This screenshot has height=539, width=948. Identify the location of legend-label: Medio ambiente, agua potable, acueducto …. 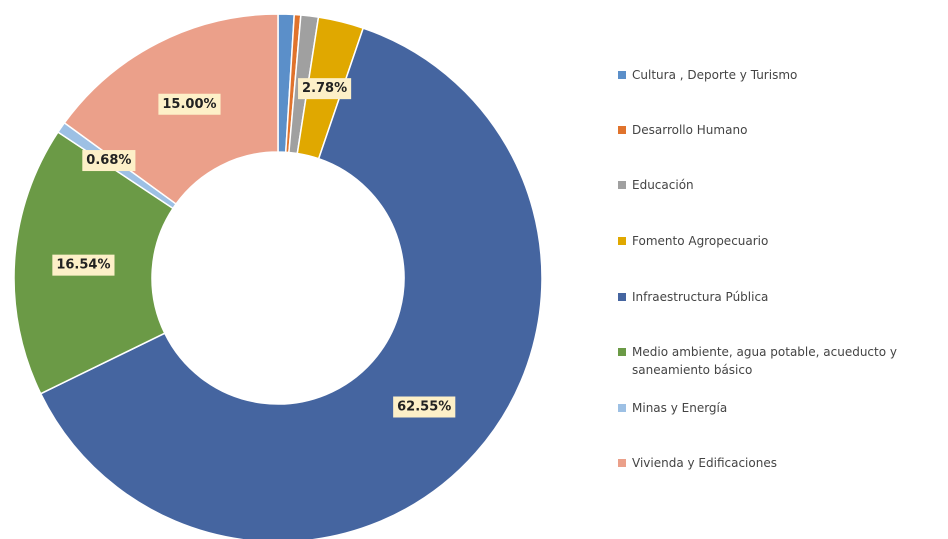
(764, 361).